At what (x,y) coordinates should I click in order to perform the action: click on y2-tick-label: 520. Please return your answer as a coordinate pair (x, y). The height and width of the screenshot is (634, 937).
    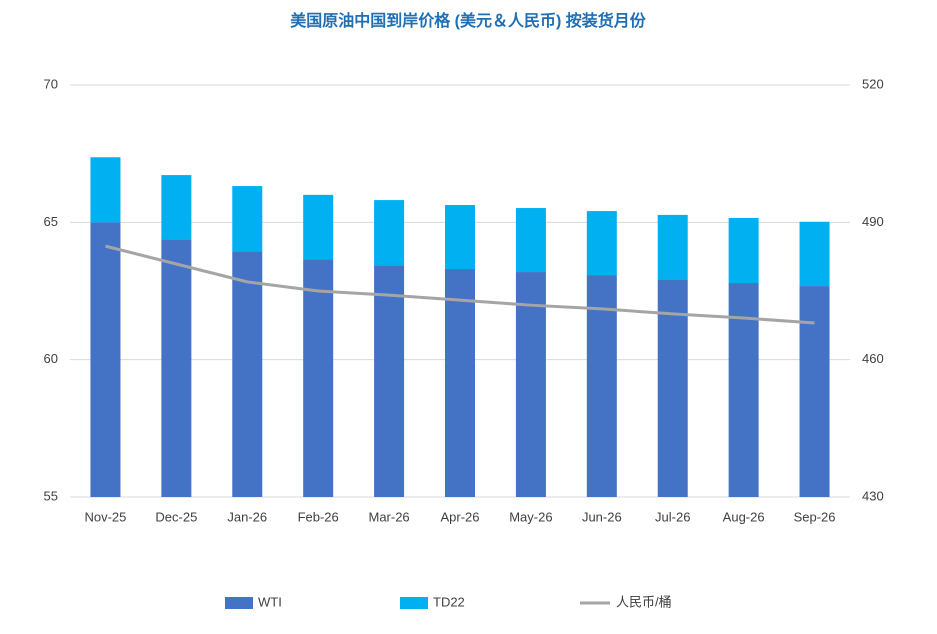
    Looking at the image, I should click on (873, 83).